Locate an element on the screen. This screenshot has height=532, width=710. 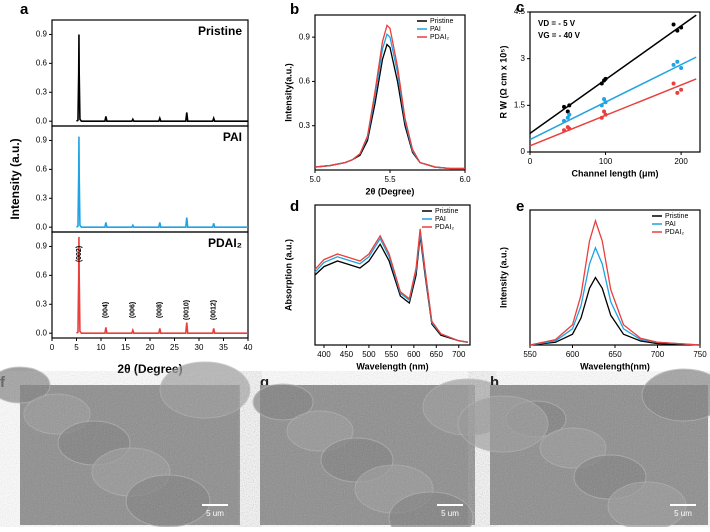
x-axis-label: Wavelength (nm) is located at coordinates (392, 366).